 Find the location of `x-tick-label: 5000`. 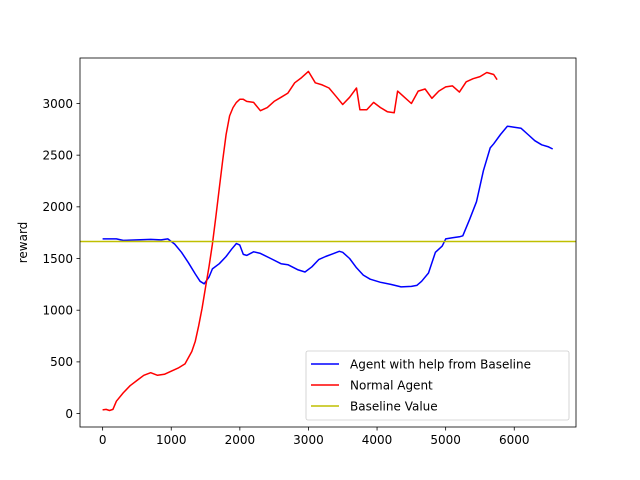

x-tick-label: 5000 is located at coordinates (445, 440).